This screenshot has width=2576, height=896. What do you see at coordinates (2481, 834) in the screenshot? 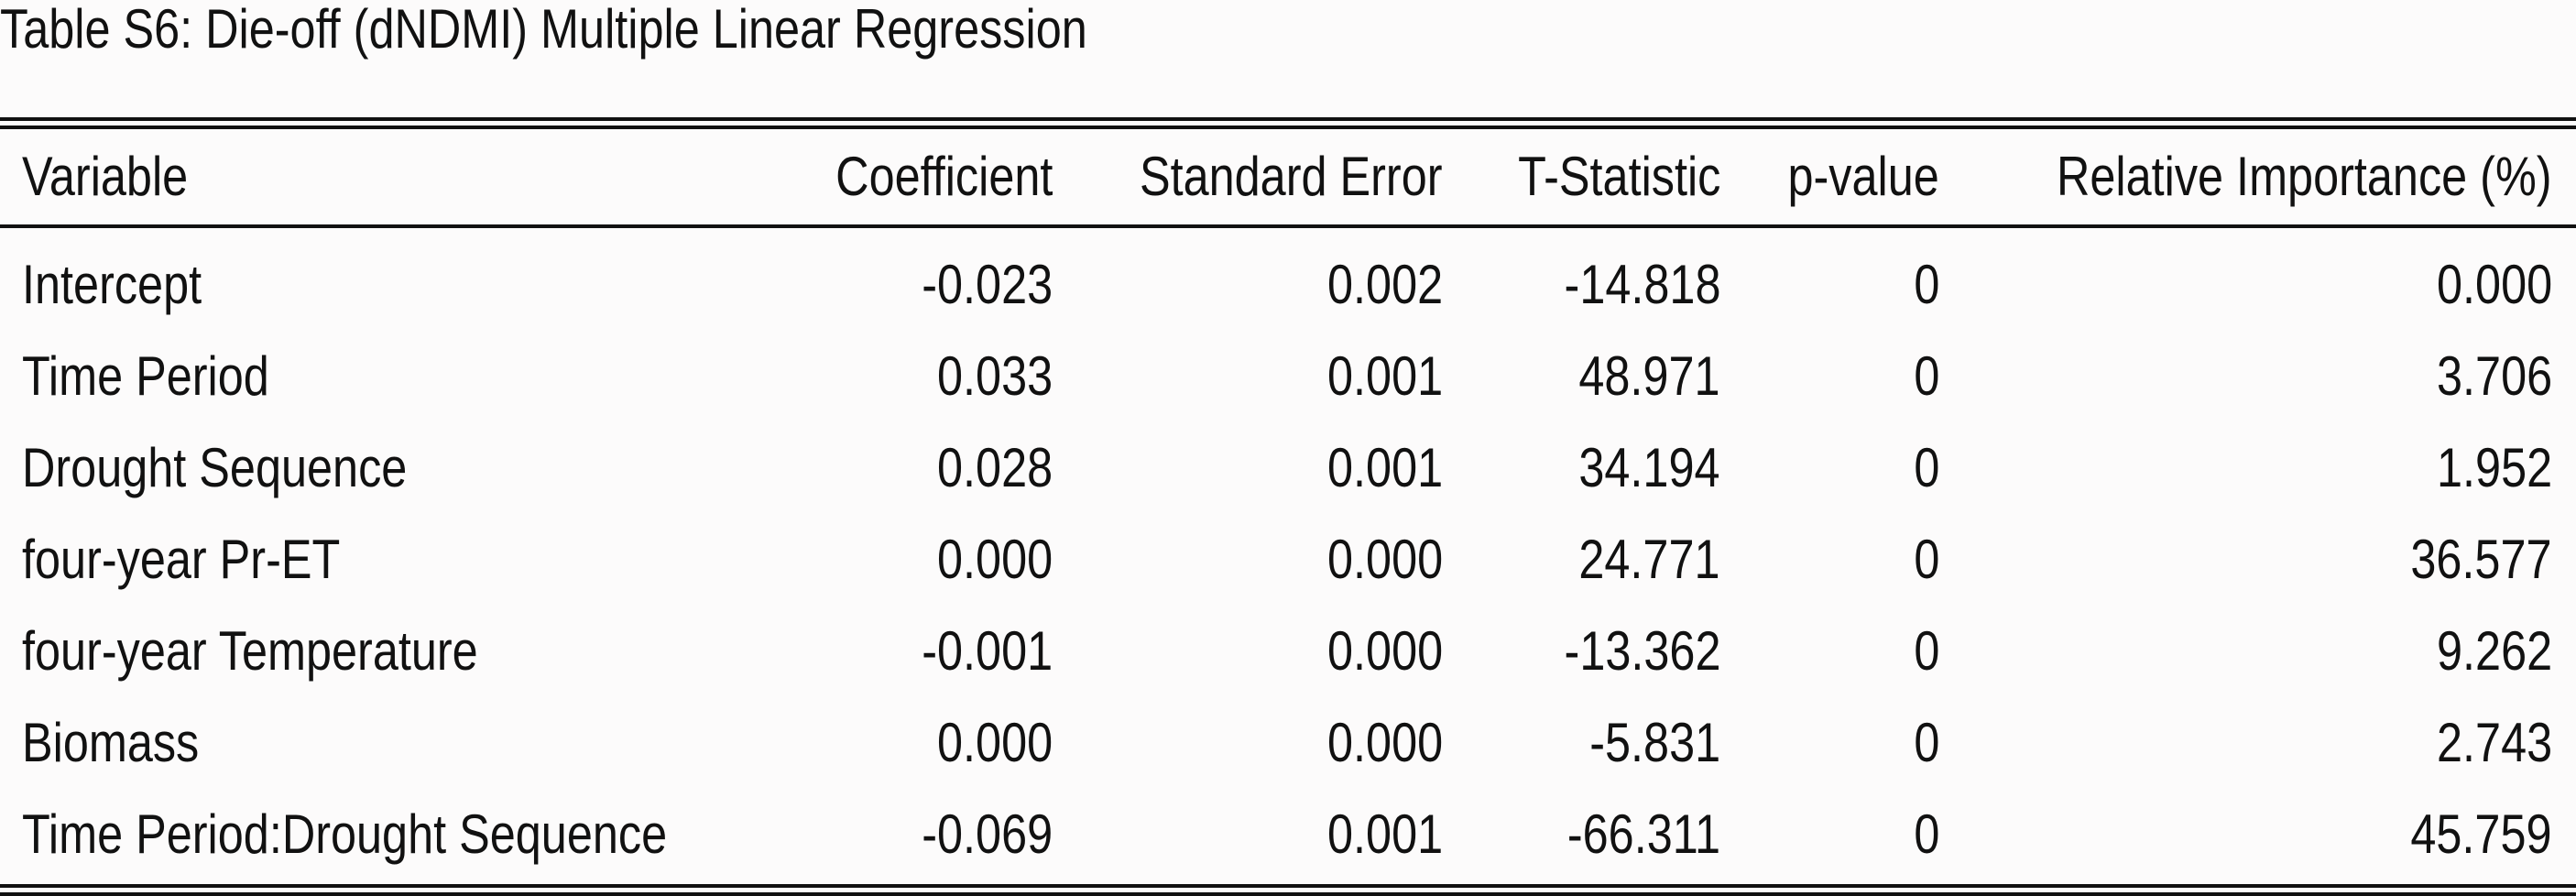
I see `cell-relative-importance: 45.759` at bounding box center [2481, 834].